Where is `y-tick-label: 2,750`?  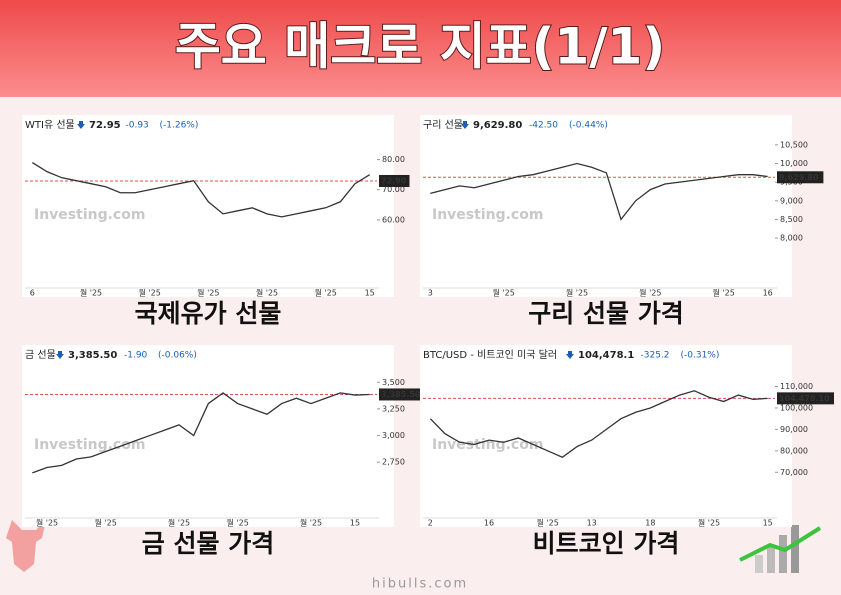 y-tick-label: 2,750 is located at coordinates (393, 462).